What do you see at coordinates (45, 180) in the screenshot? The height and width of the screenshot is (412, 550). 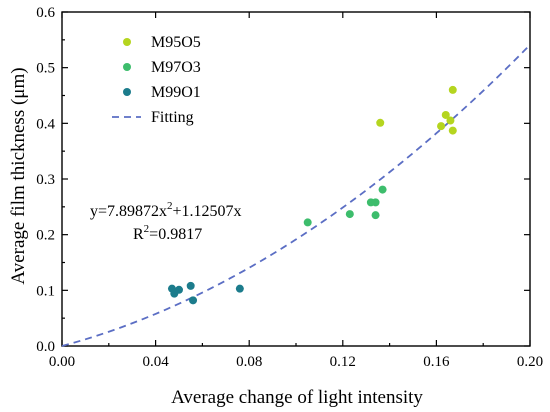 I see `y-tick-label: 0.3` at bounding box center [45, 180].